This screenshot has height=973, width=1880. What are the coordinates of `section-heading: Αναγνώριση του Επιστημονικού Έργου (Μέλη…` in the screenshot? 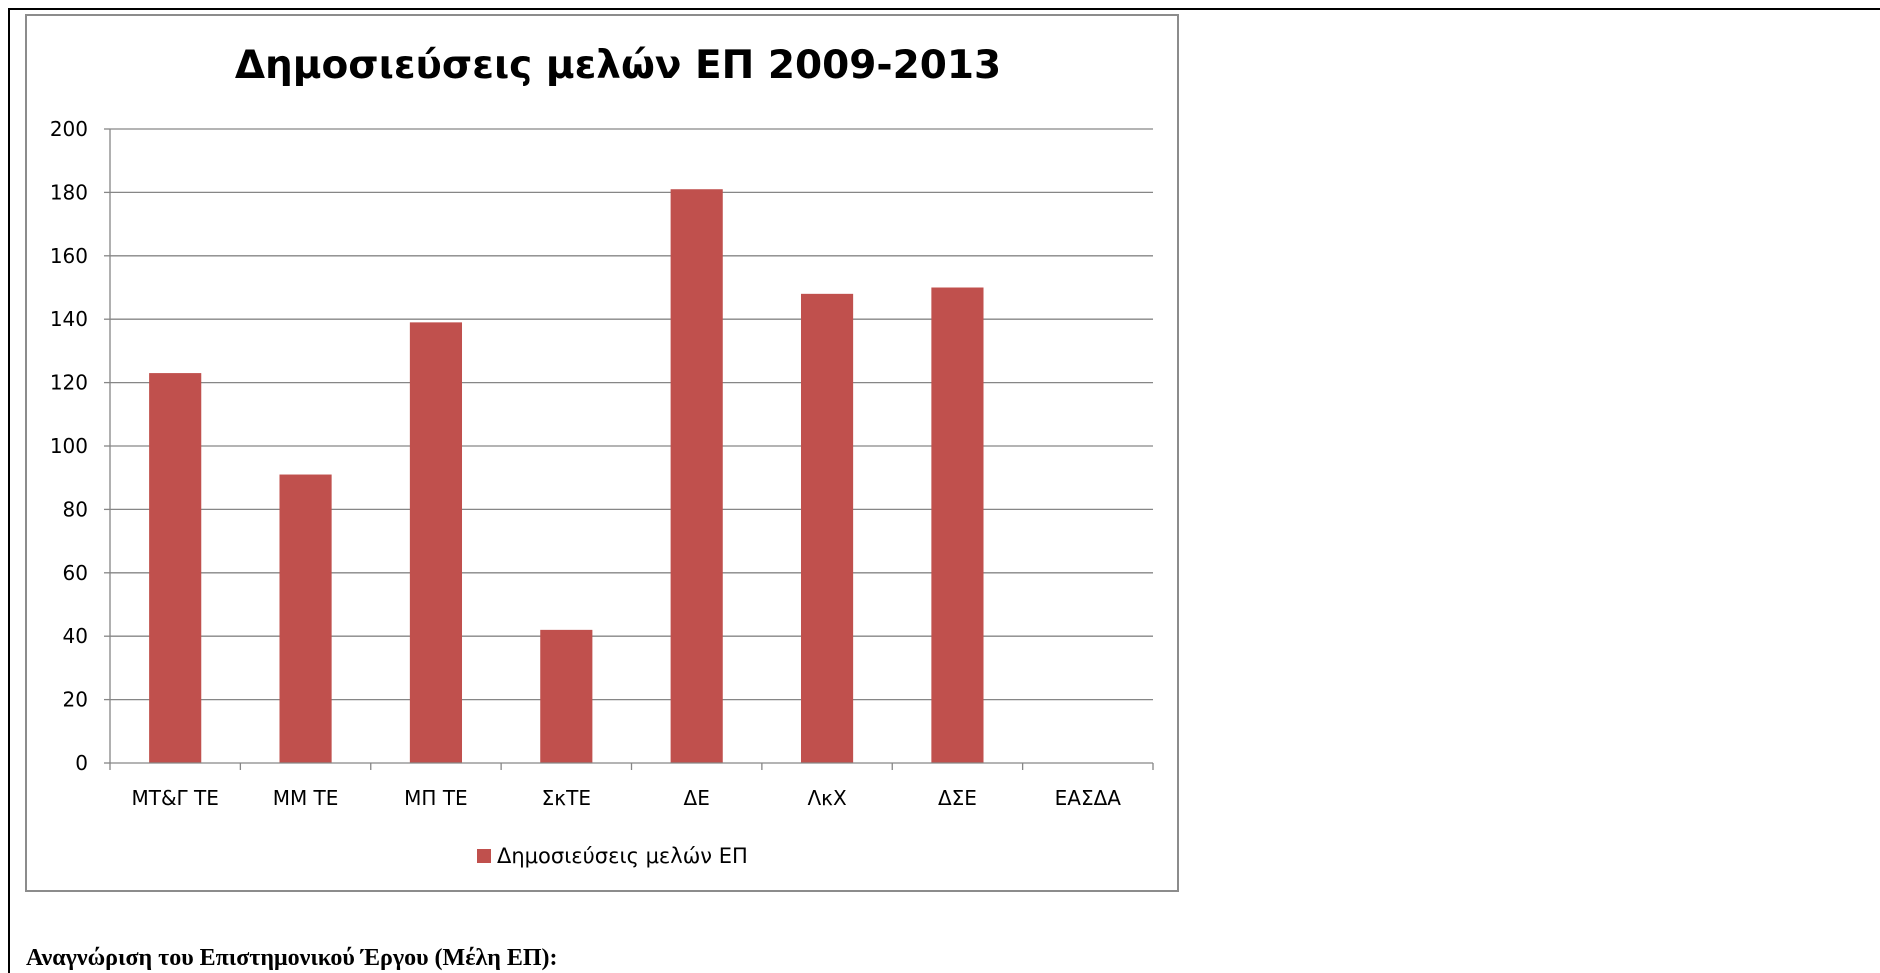 It's located at (292, 958).